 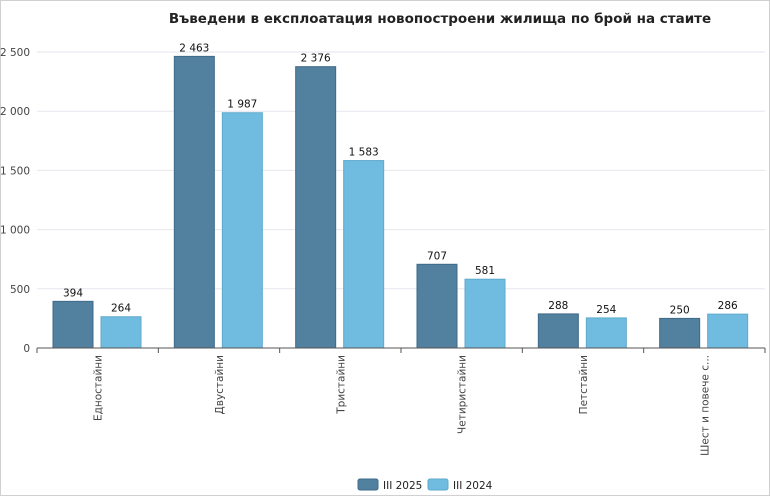 What do you see at coordinates (584, 384) in the screenshot?
I see `x-tick-label: Петстайни` at bounding box center [584, 384].